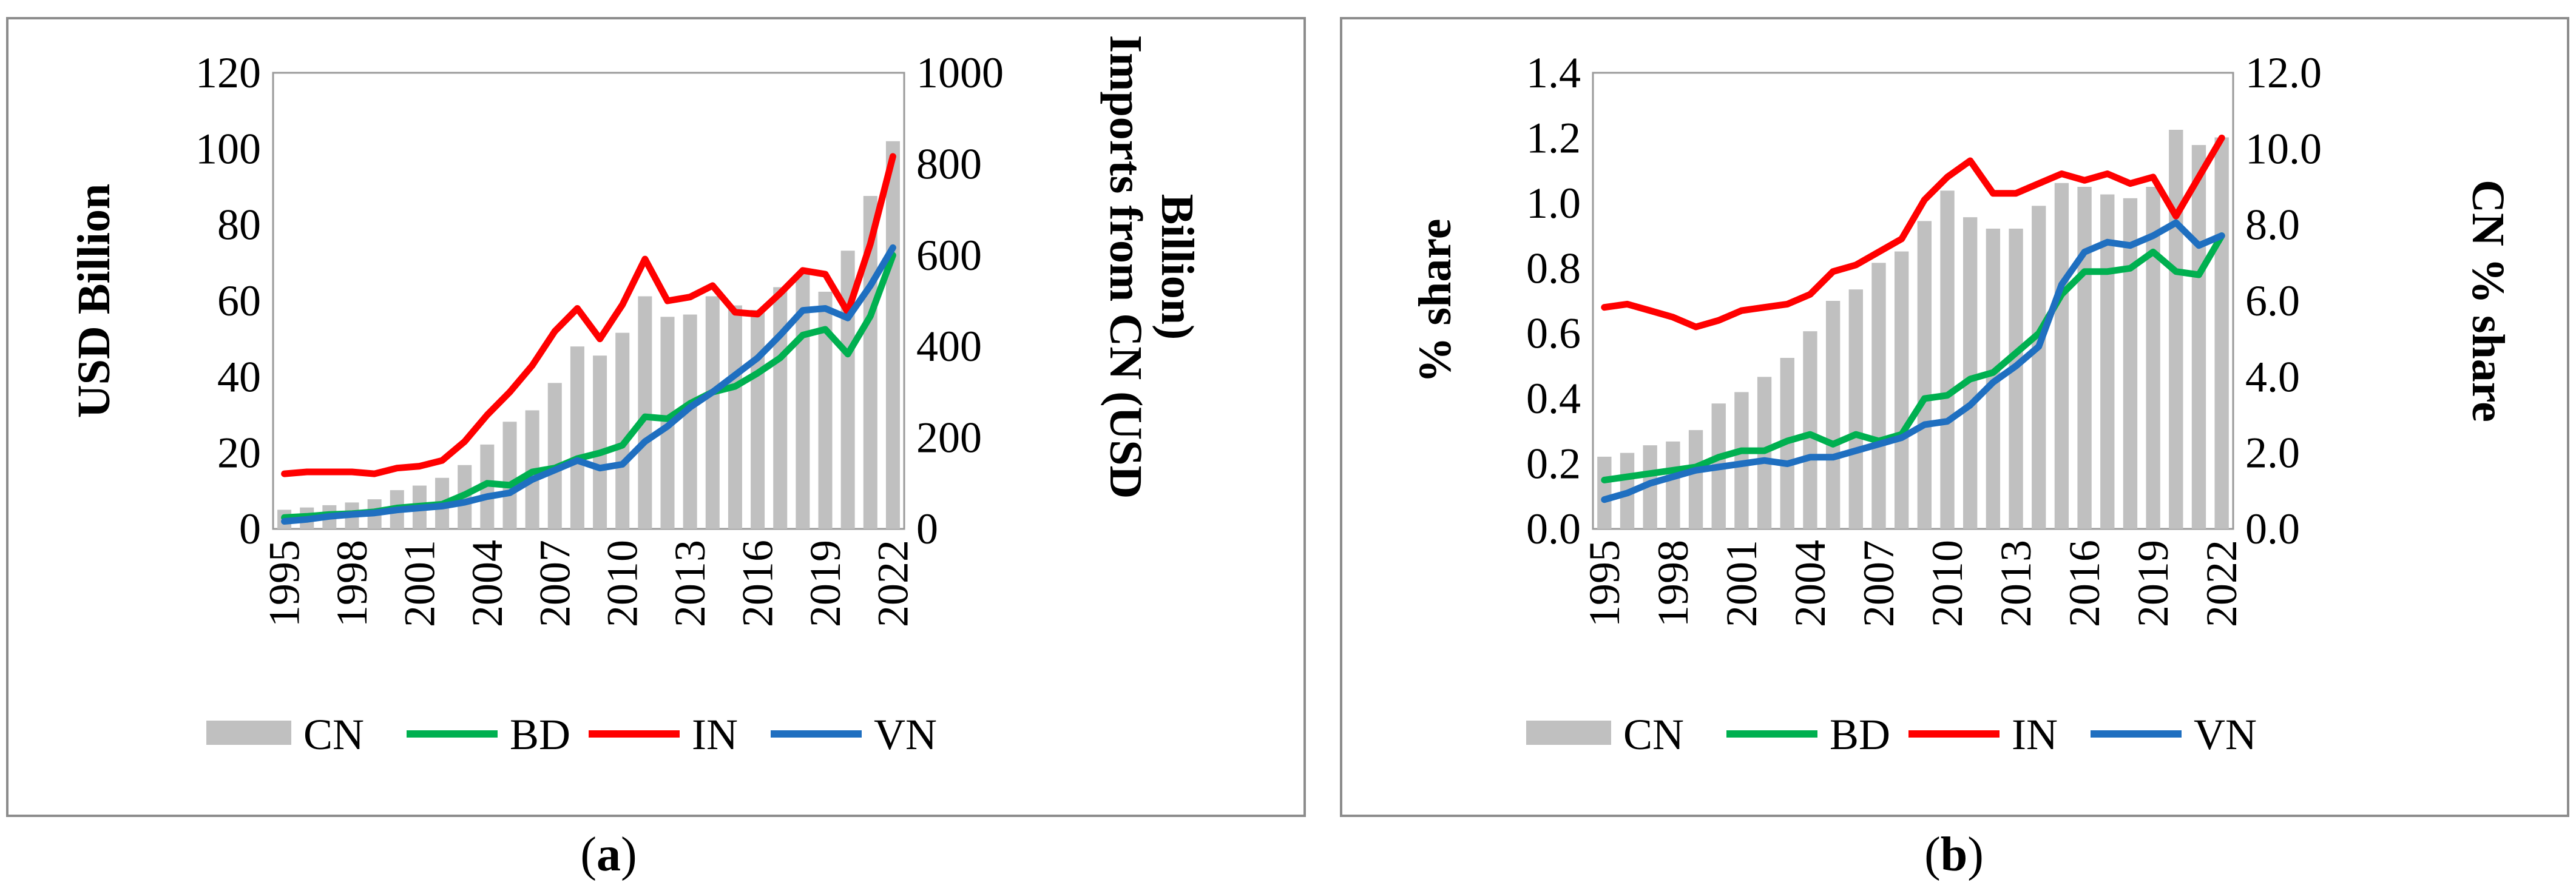 The height and width of the screenshot is (888, 2576). Describe the element at coordinates (228, 148) in the screenshot. I see `y-tick-label: 100` at that location.